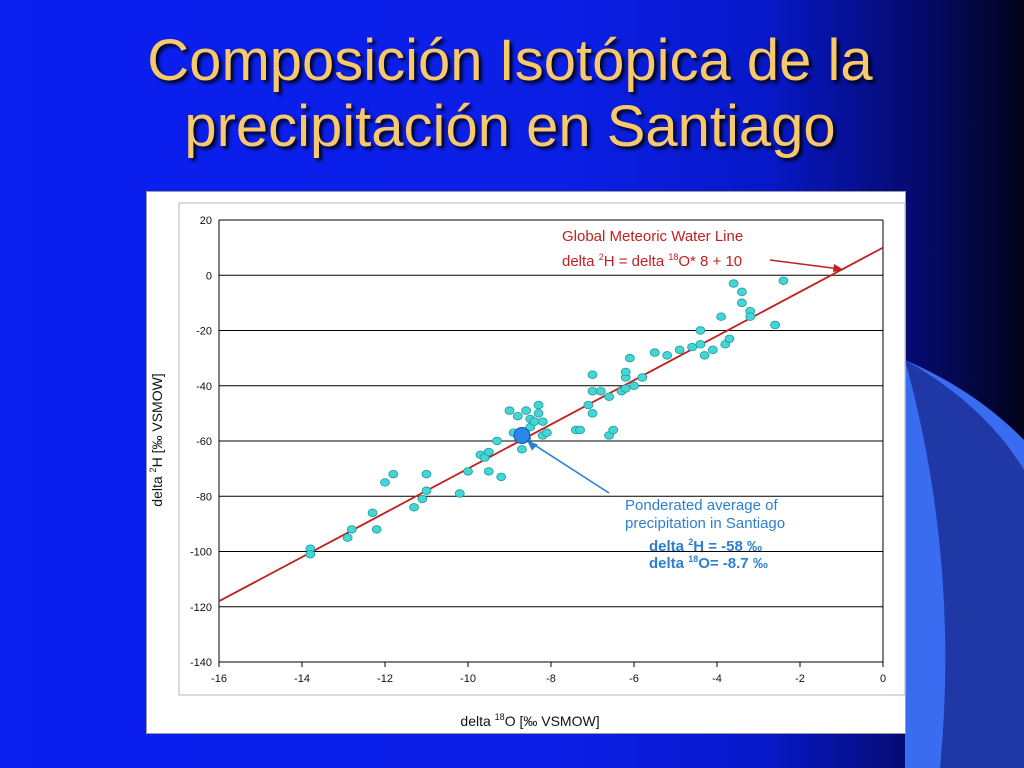  Describe the element at coordinates (652, 261) in the screenshot. I see `gmwl-label-line-2: delta 2H = delta 18O* 8 + 10` at that location.